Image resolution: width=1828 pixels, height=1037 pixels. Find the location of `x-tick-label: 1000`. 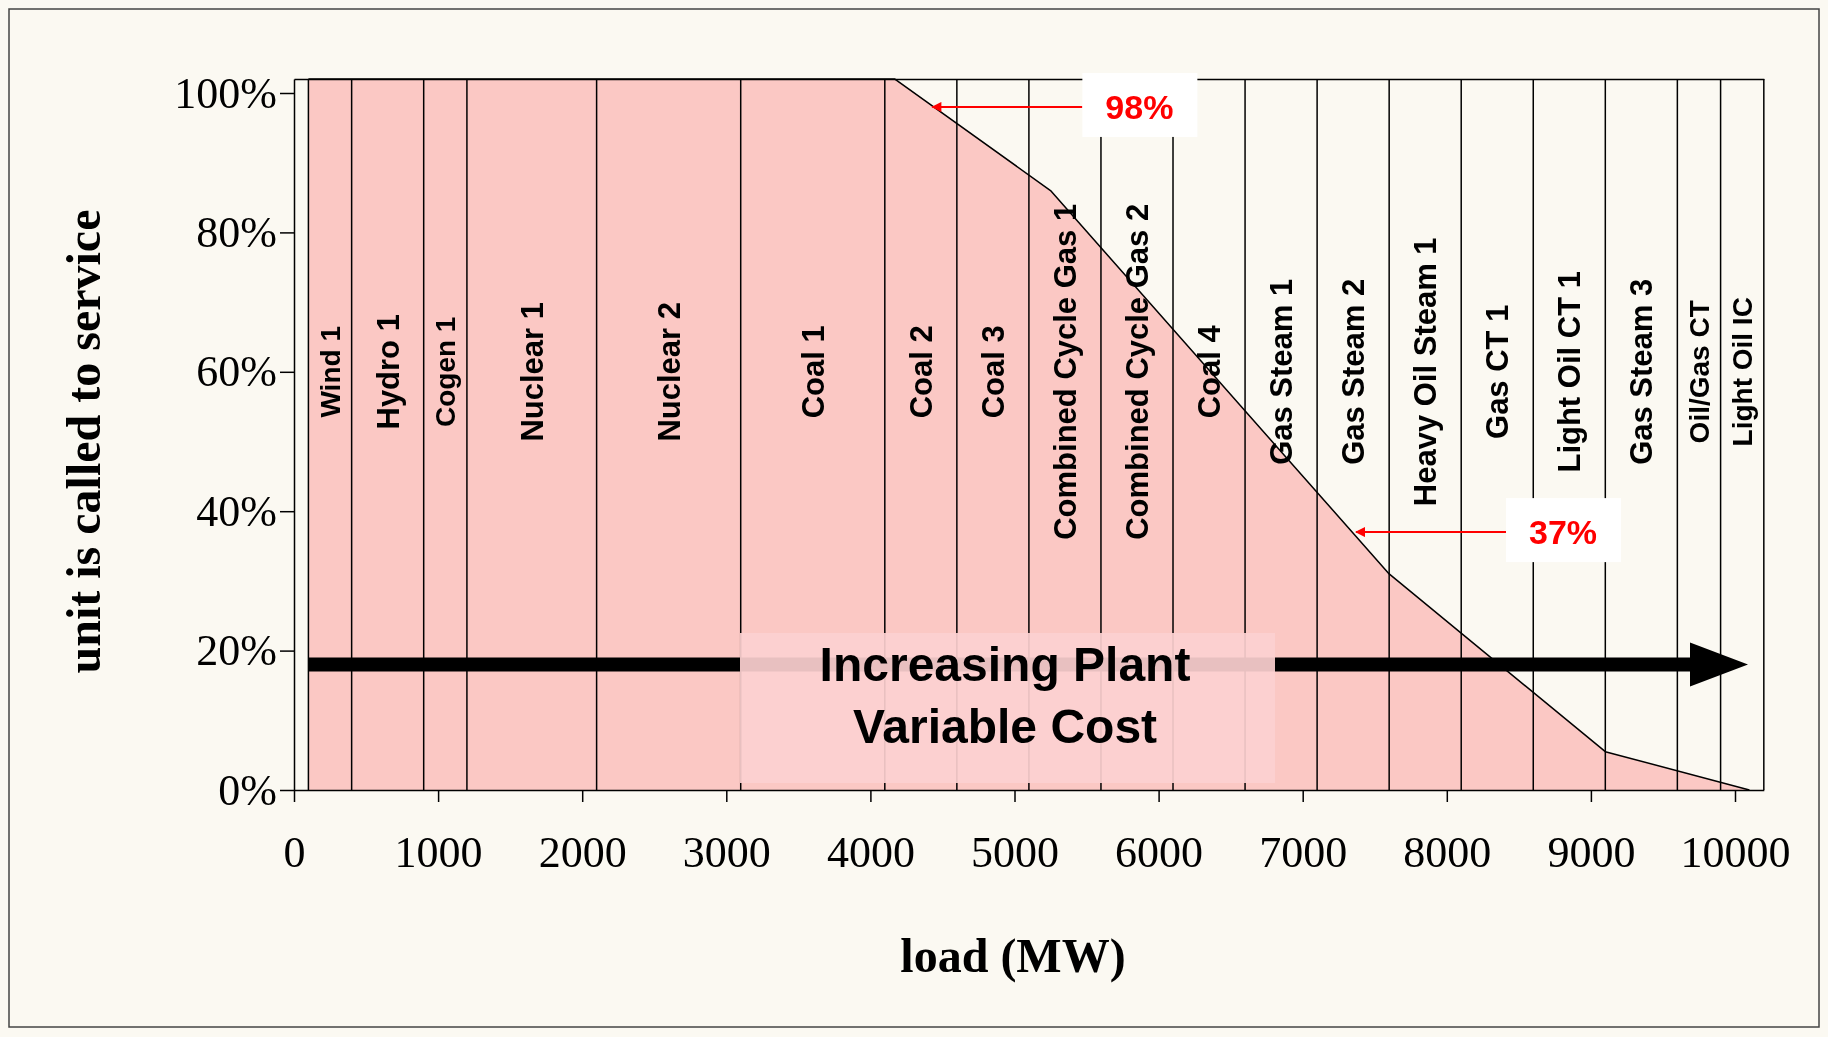

x-tick-label: 1000 is located at coordinates (438, 852).